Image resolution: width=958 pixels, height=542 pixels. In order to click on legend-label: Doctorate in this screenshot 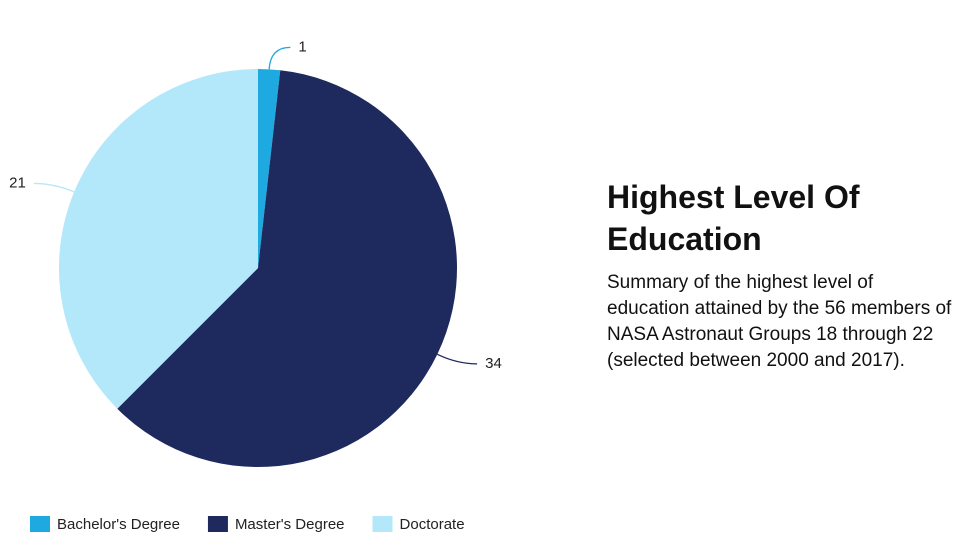, I will do `click(432, 524)`.